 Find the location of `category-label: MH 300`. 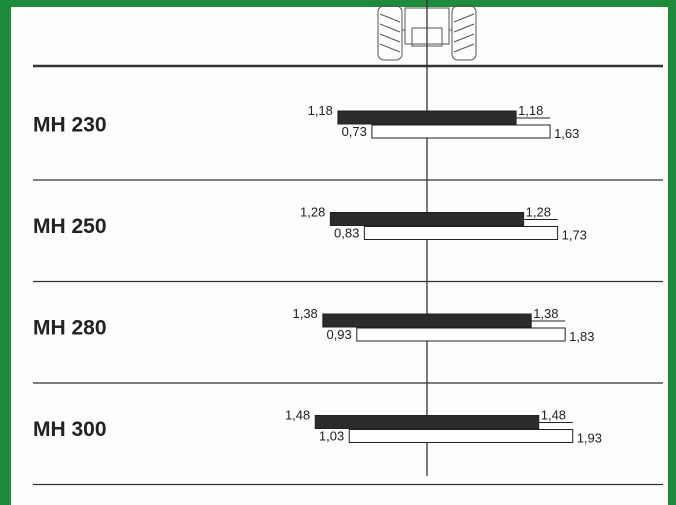

category-label: MH 300 is located at coordinates (70, 429).